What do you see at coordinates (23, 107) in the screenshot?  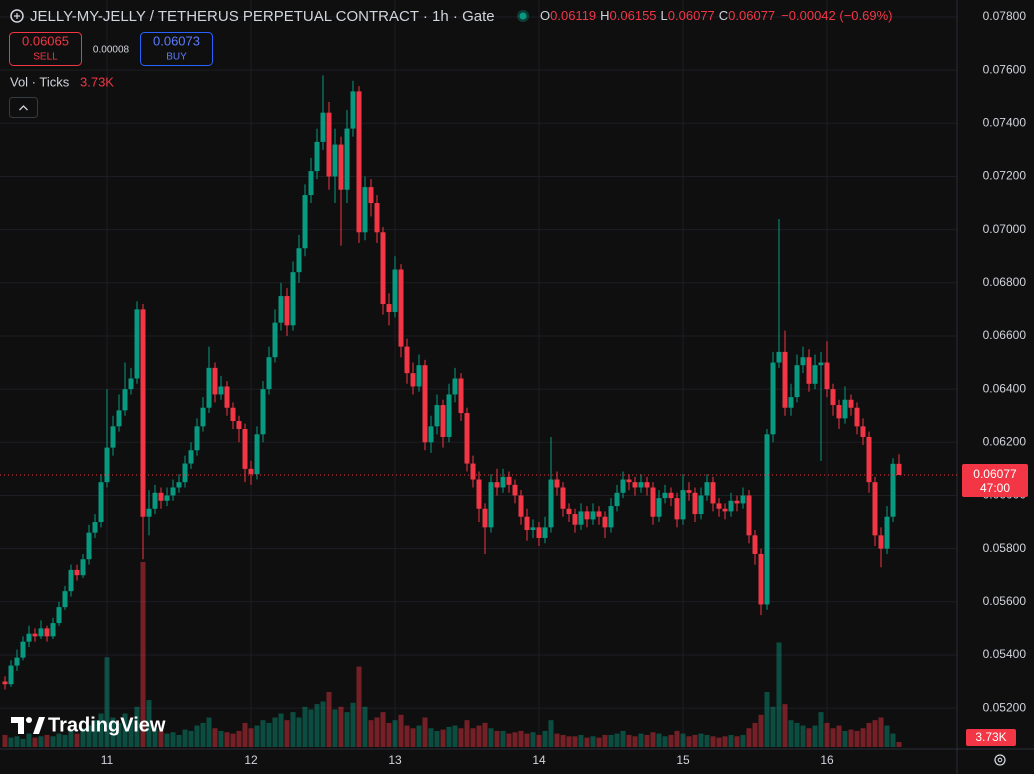 I see `collapse-button` at bounding box center [23, 107].